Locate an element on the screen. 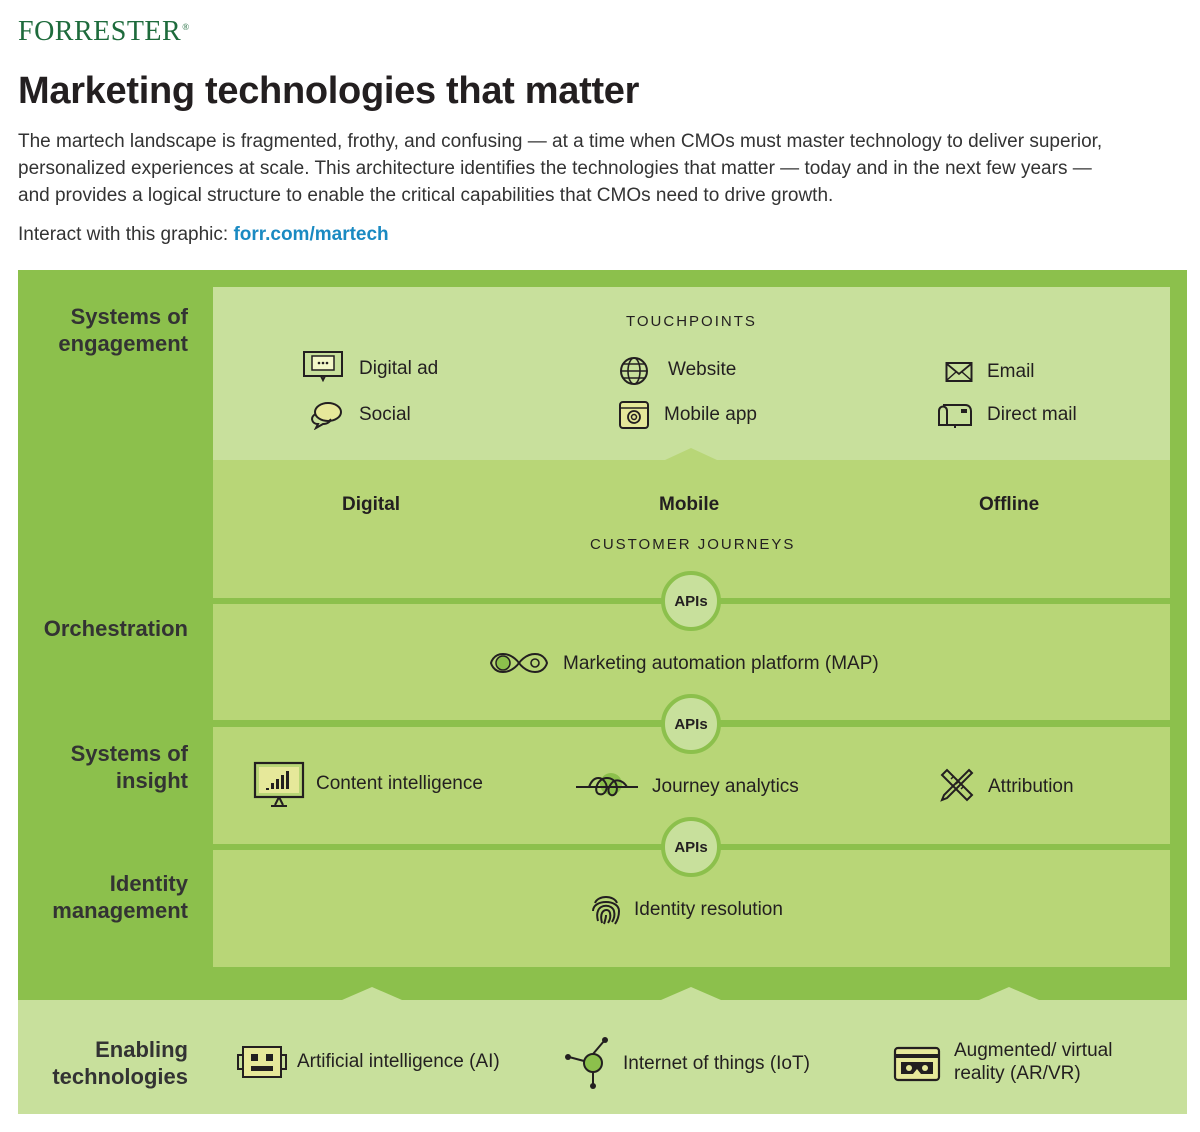 This screenshot has height=1132, width=1200. label-systems-of-insight: Systems of insight is located at coordinates (129, 767).